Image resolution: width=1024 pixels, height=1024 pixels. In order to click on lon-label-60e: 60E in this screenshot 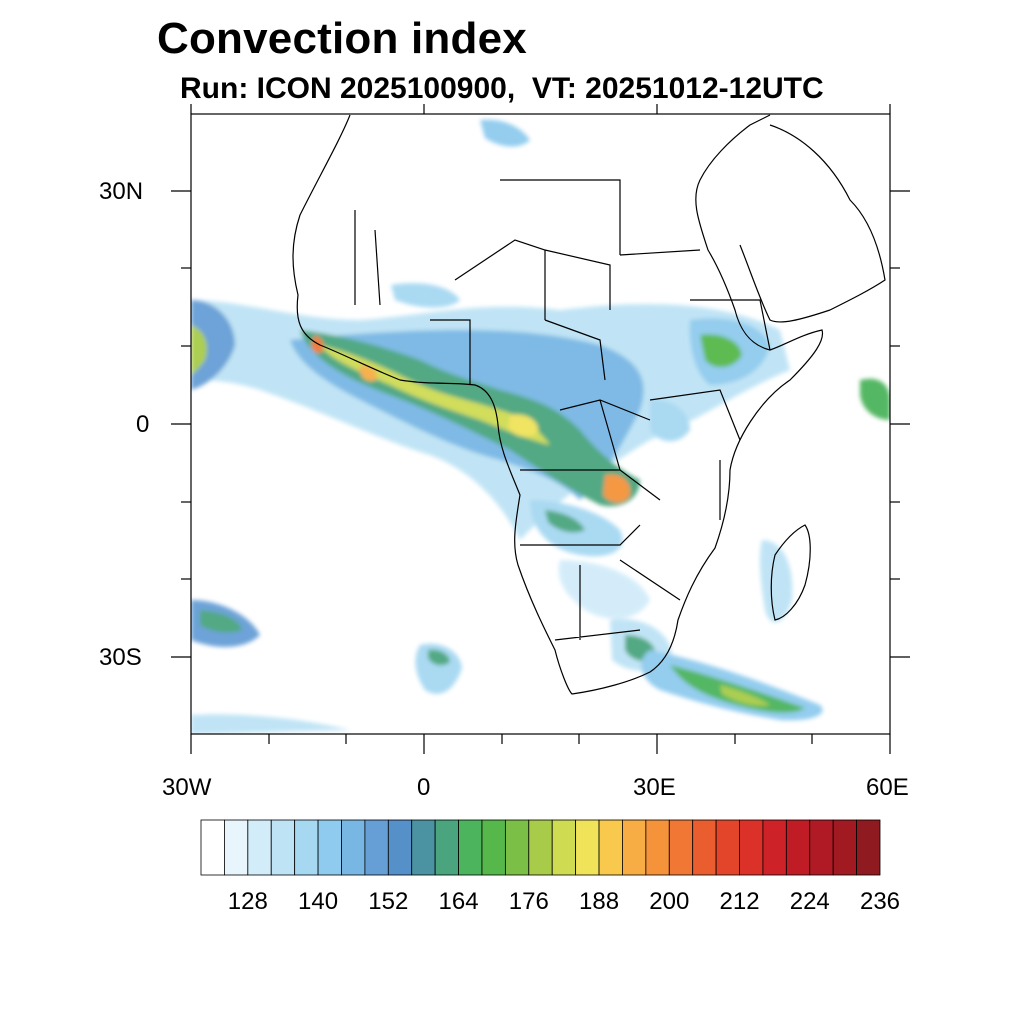, I will do `click(887, 787)`.